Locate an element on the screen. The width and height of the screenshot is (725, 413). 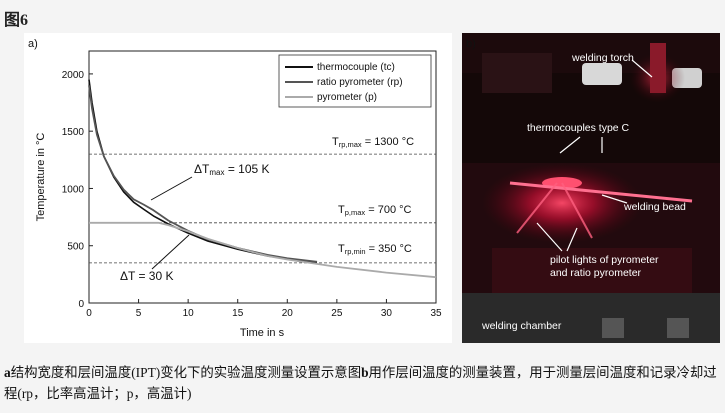
y-tick-label: 500 is located at coordinates (75, 247).